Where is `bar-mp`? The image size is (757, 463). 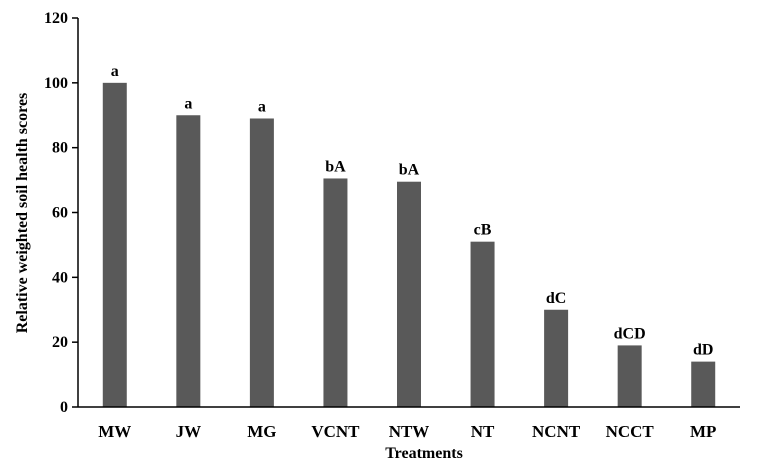 bar-mp is located at coordinates (703, 384).